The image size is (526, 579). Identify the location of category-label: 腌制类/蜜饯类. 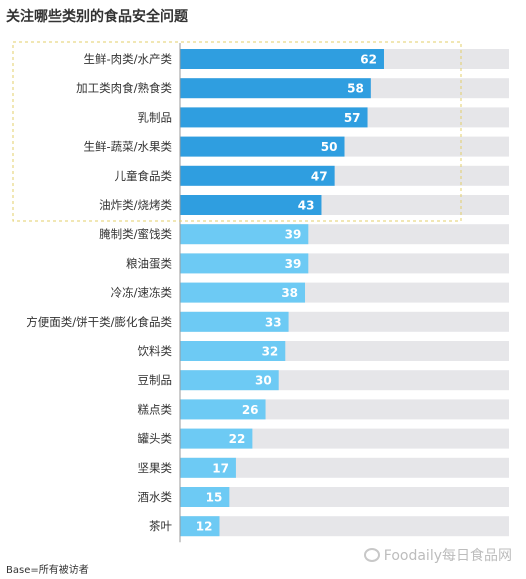
(135, 234).